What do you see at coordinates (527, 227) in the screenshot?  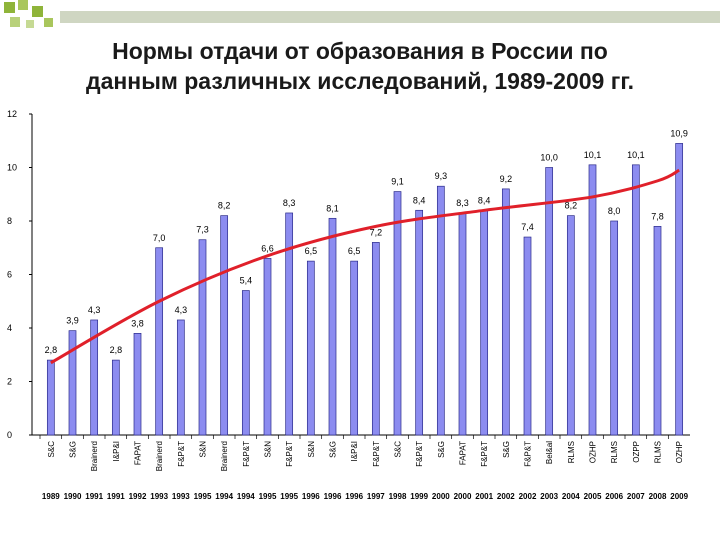 I see `data-label: 7,4` at bounding box center [527, 227].